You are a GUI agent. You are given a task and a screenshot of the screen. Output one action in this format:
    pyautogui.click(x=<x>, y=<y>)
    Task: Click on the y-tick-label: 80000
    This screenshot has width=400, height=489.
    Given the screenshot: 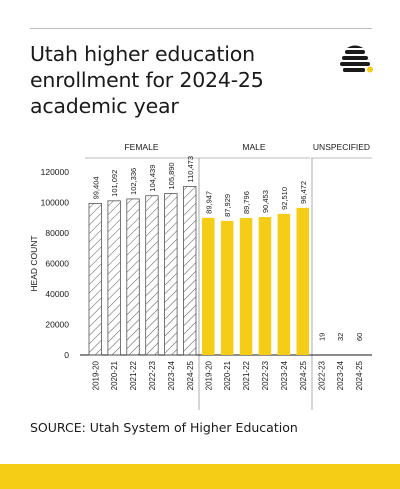 What is the action you would take?
    pyautogui.click(x=57, y=233)
    